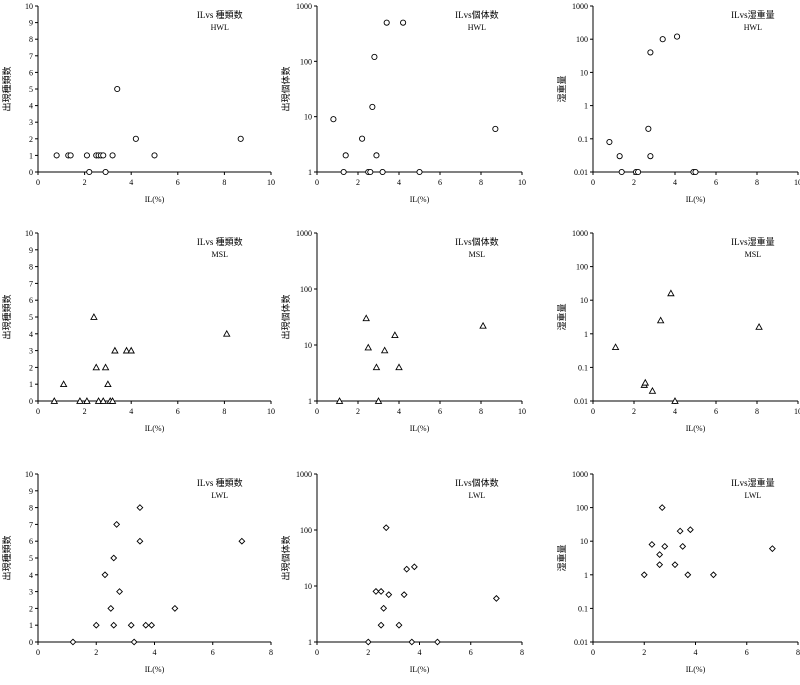  Describe the element at coordinates (581, 642) in the screenshot. I see `y-tick-label: 0.01` at that location.